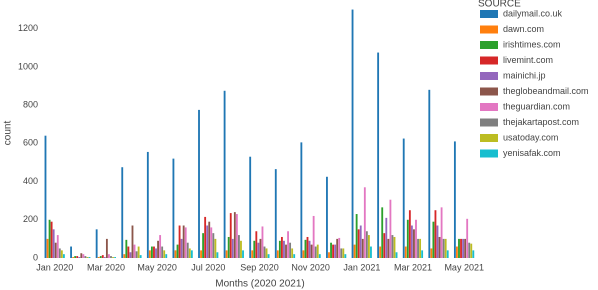 The height and width of the screenshot is (290, 598). What do you see at coordinates (30, 219) in the screenshot?
I see `y-tick-label: 200` at bounding box center [30, 219].